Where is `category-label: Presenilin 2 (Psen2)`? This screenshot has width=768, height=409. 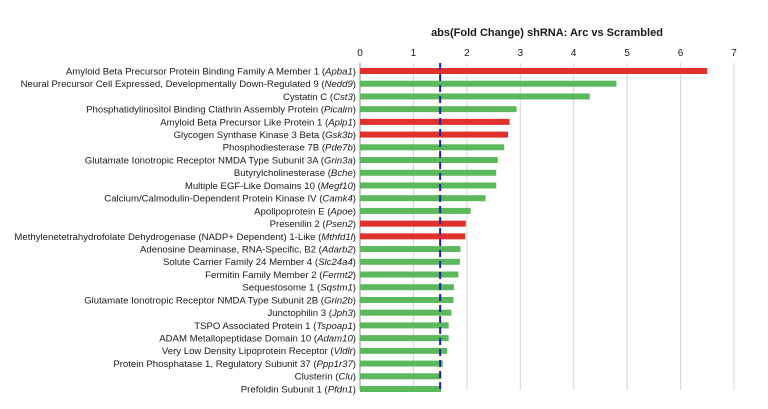
category-label: Presenilin 2 (Psen2) is located at coordinates (313, 224).